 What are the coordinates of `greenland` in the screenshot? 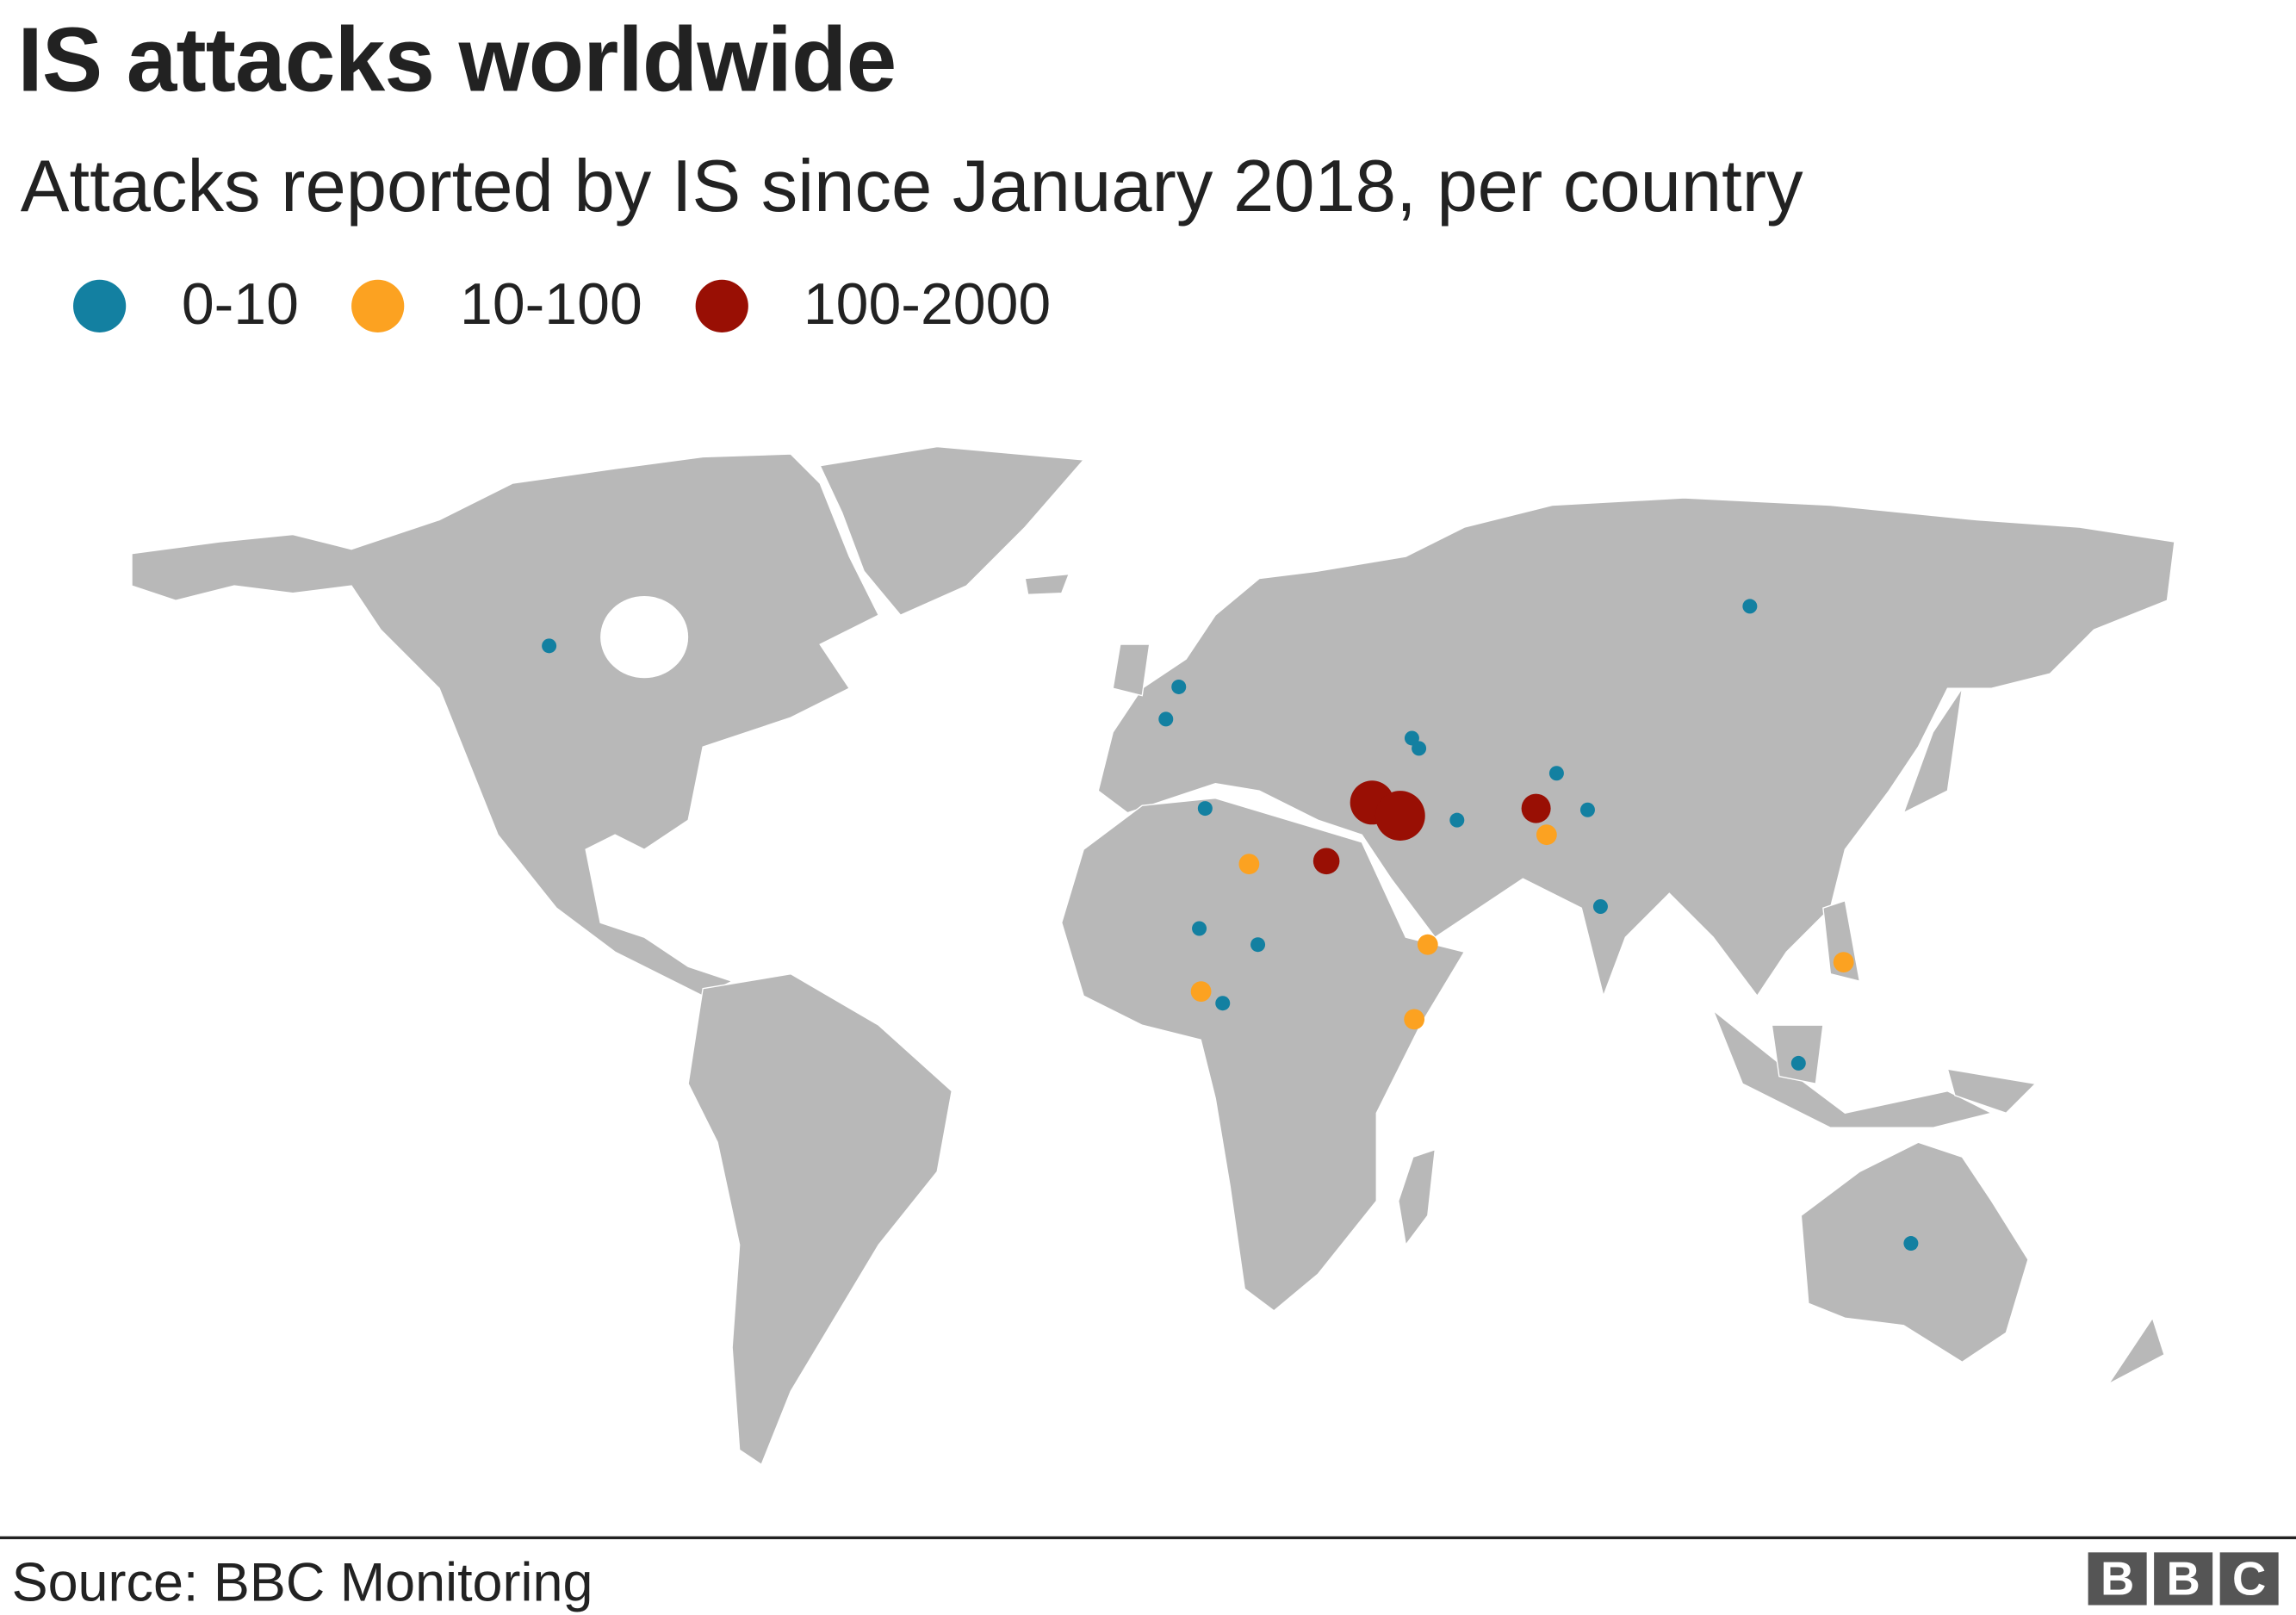 It's located at (952, 530).